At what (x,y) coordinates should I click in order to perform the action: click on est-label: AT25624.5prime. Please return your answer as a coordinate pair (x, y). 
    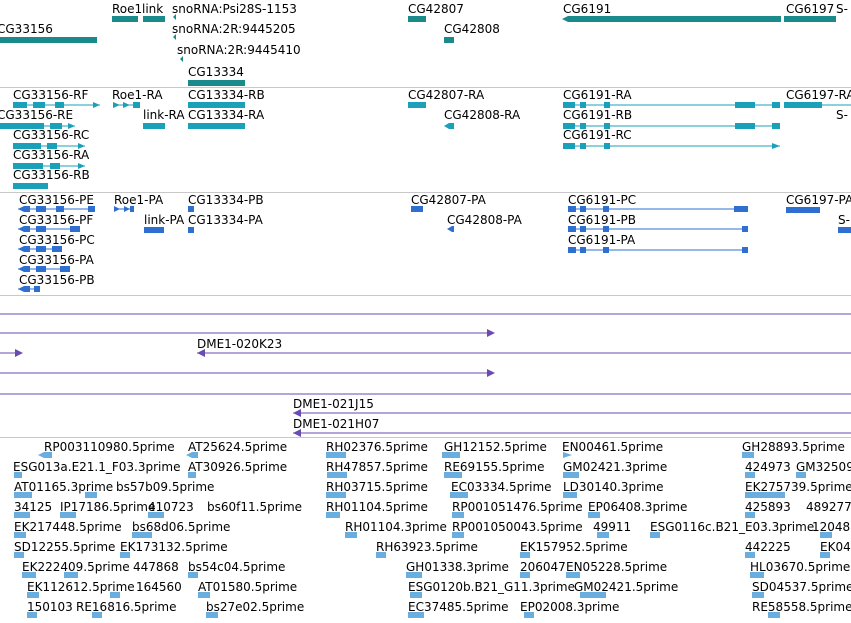
    Looking at the image, I should click on (238, 447).